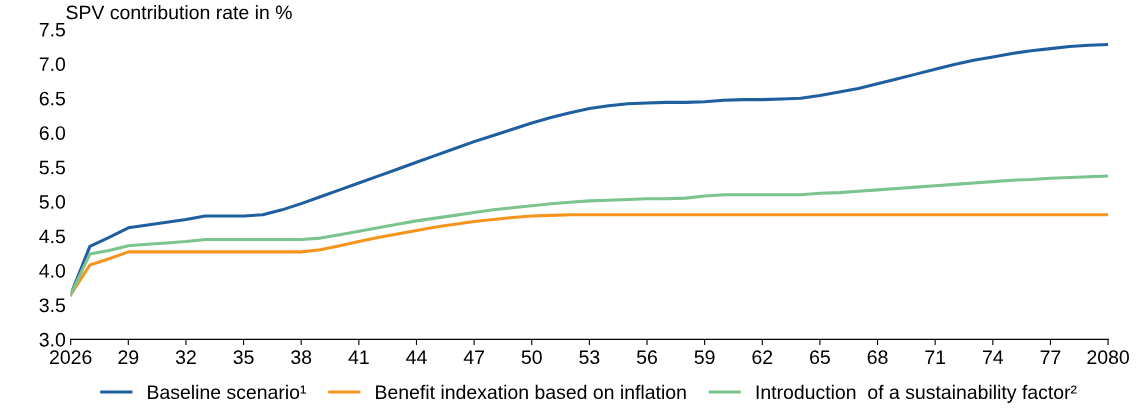 Image resolution: width=1140 pixels, height=419 pixels. What do you see at coordinates (704, 357) in the screenshot?
I see `x-tick-label: 59` at bounding box center [704, 357].